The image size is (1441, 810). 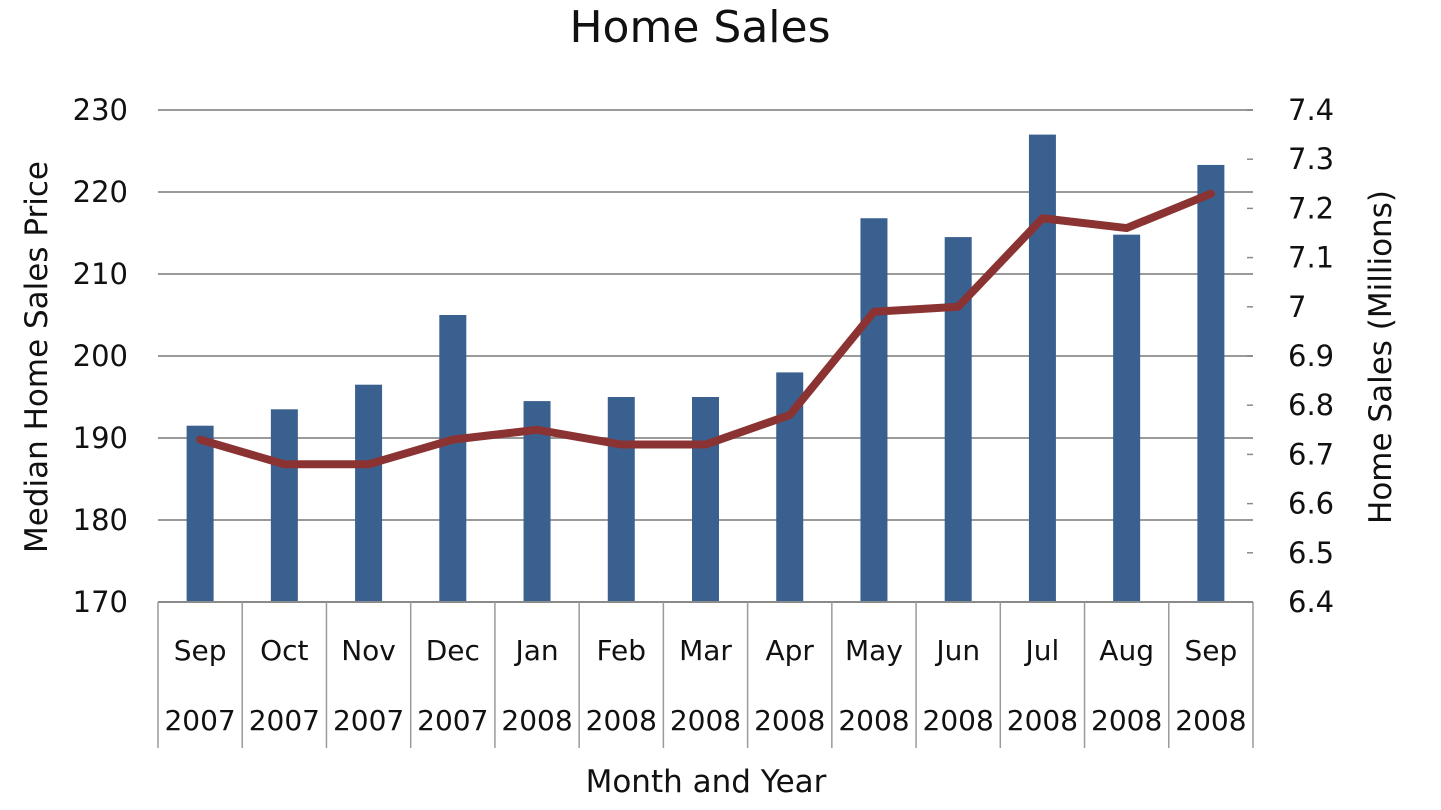 I want to click on right-axis-title: Home Sales (Millions), so click(x=1381, y=357).